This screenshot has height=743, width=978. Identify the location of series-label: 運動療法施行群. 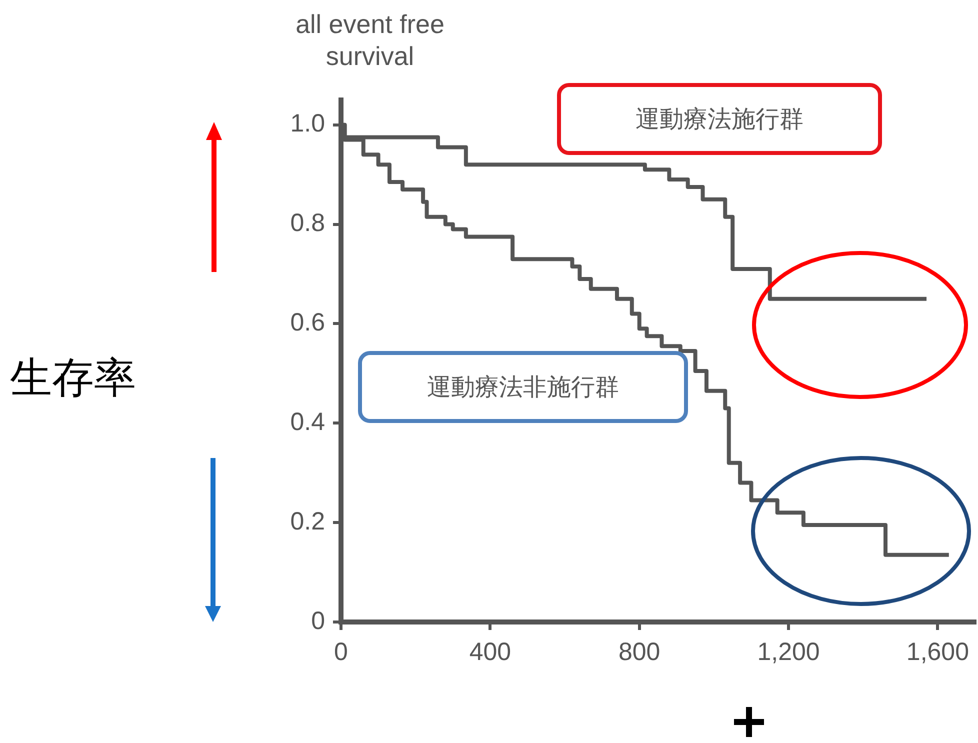
(719, 119).